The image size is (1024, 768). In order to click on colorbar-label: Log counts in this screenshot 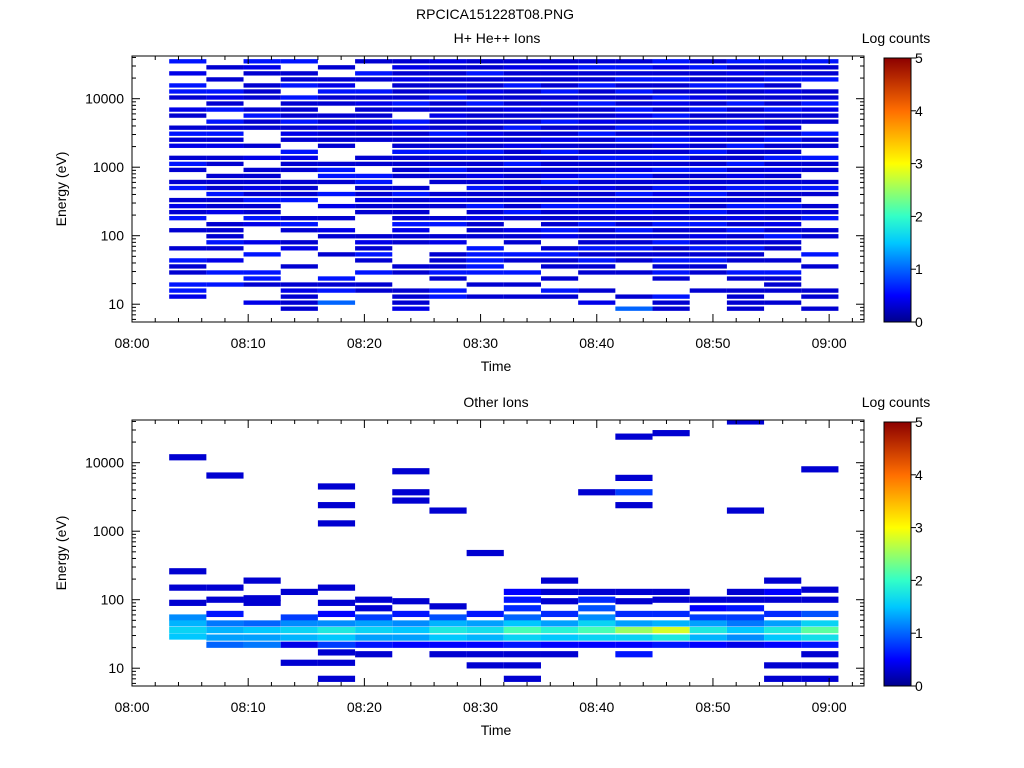, I will do `click(896, 38)`.